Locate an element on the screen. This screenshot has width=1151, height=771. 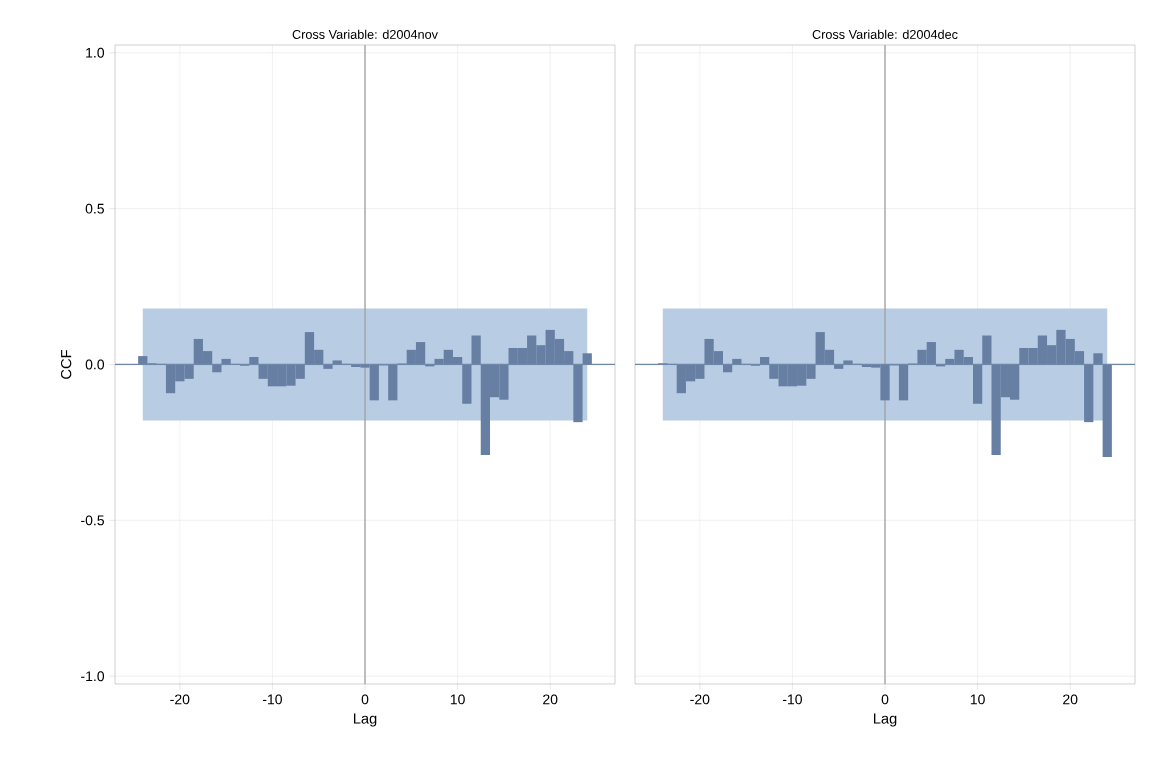
y-axis-title: CCF is located at coordinates (66, 364).